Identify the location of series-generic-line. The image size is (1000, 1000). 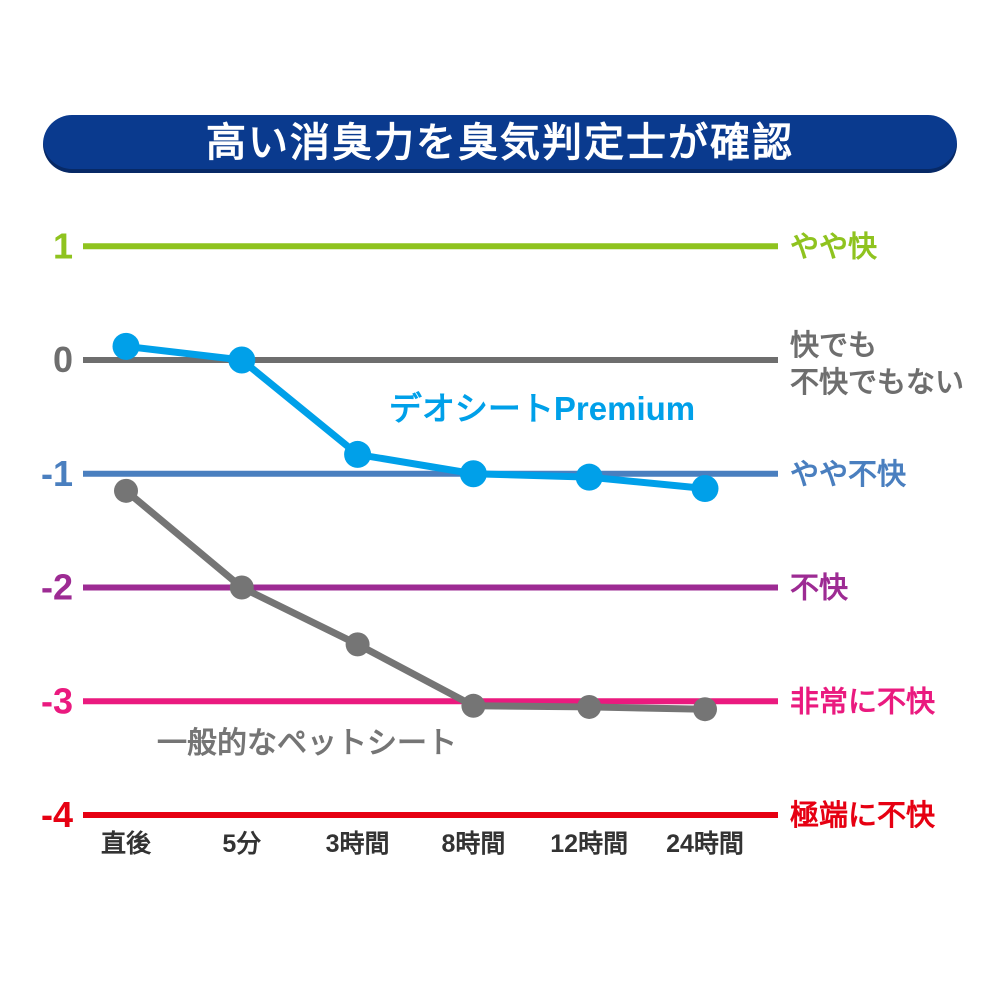
(415, 600).